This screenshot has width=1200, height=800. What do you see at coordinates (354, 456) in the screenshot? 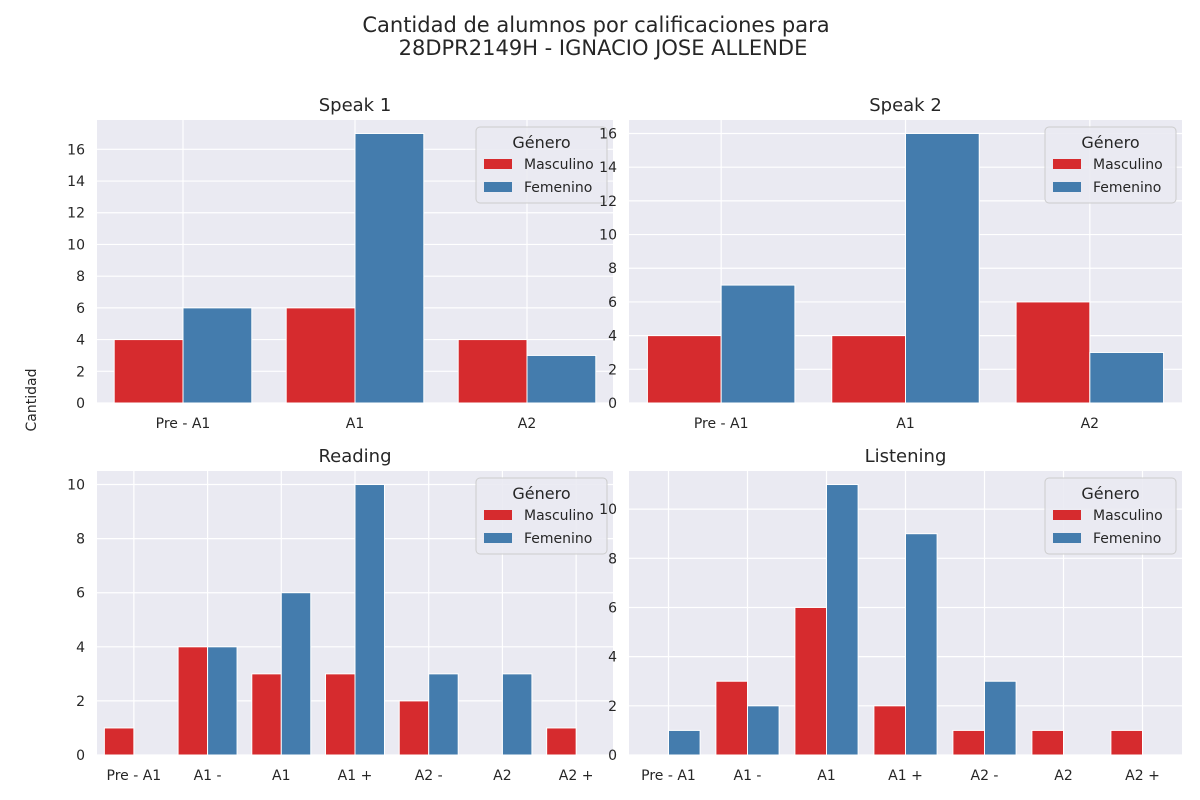
I see `subplot-title: Reading` at bounding box center [354, 456].